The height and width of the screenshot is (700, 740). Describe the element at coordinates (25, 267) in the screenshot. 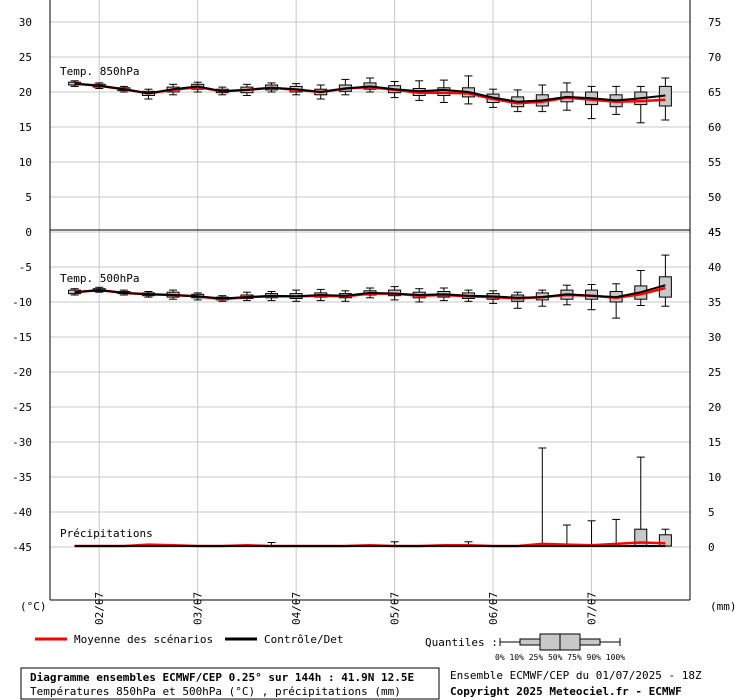

I see `t500-y-left-tick: -5` at that location.